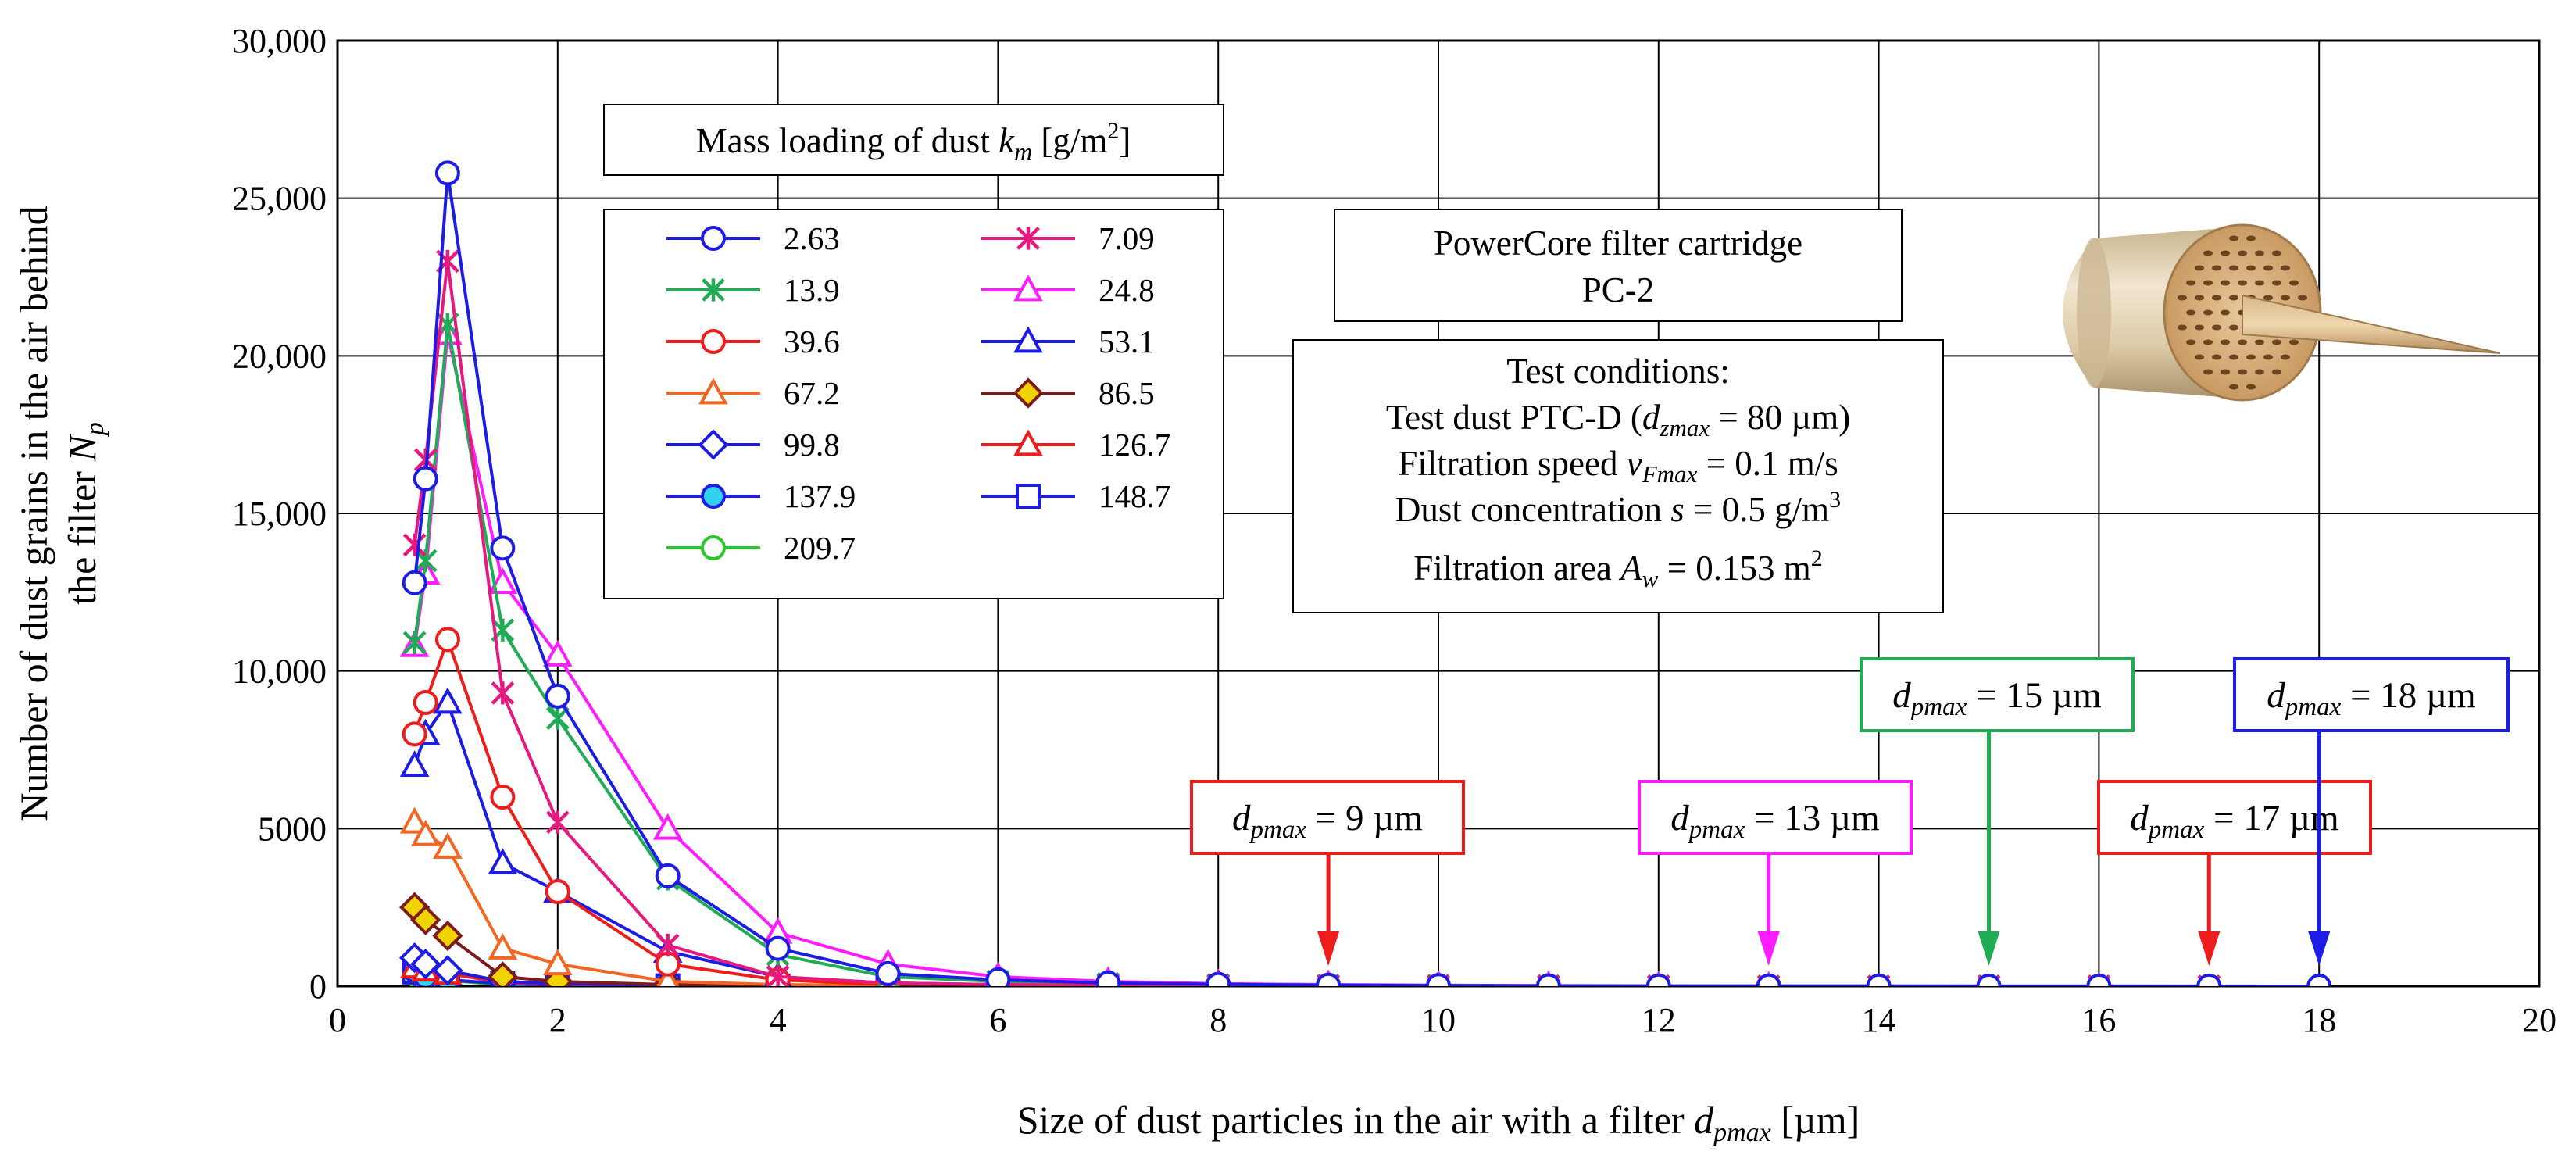  I want to click on x-tick-label: 14, so click(1879, 1020).